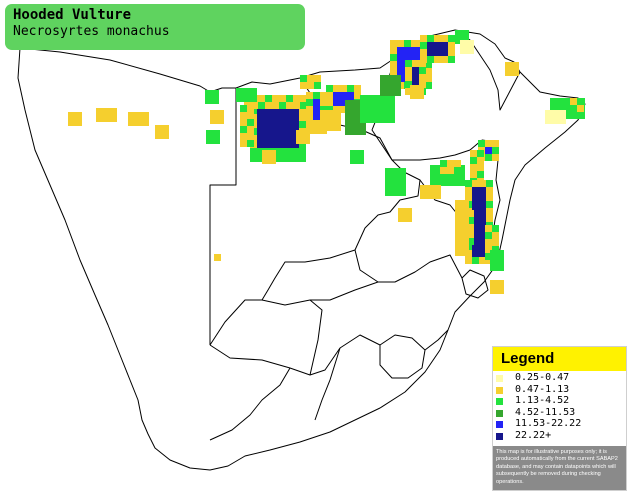 The height and width of the screenshot is (494, 627). What do you see at coordinates (91, 31) in the screenshot?
I see `species-scientific-name: Necrosyrtes monachus` at bounding box center [91, 31].